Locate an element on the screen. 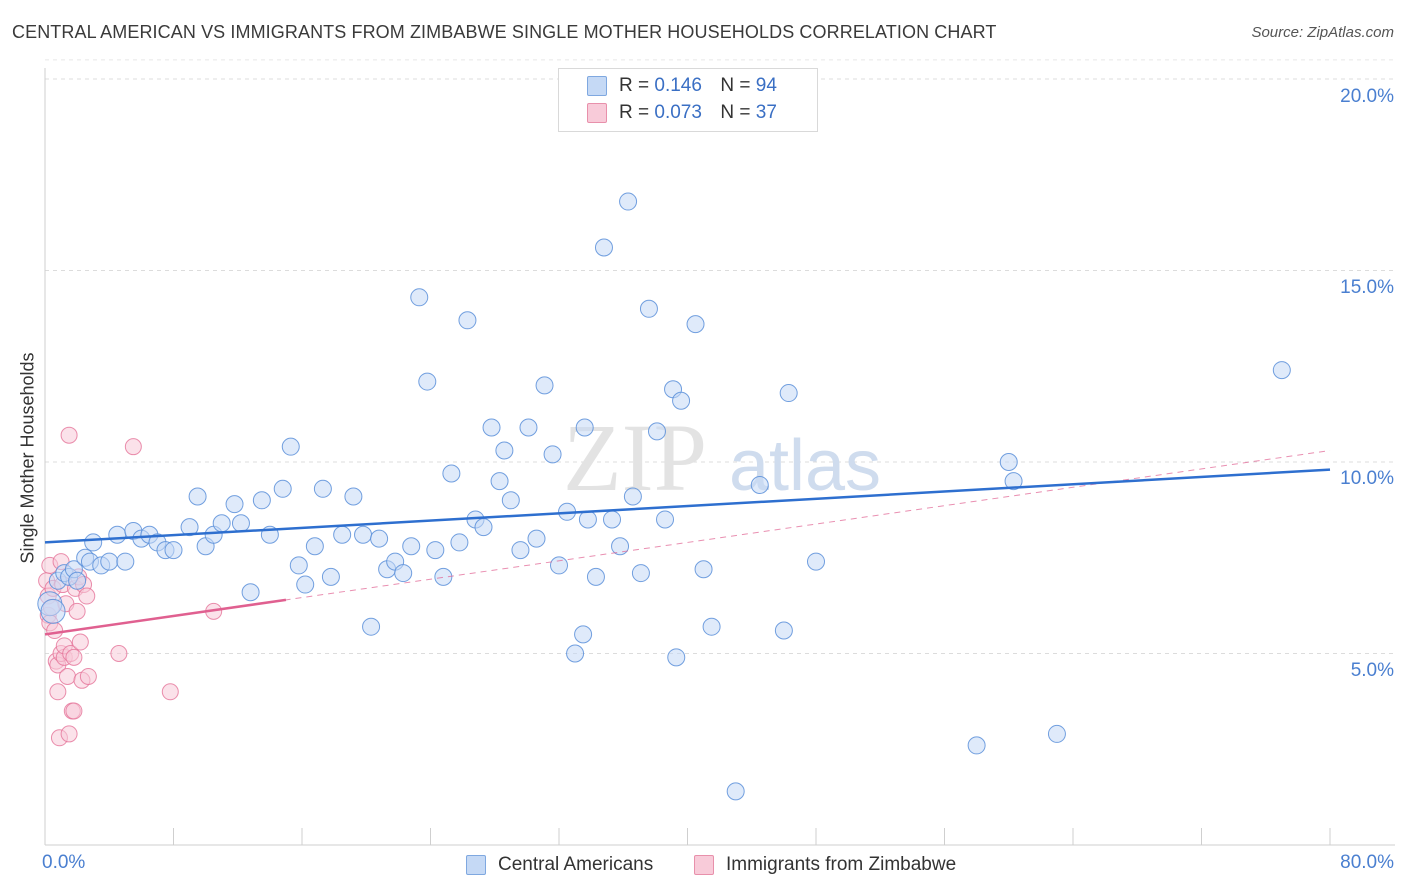 This screenshot has height=892, width=1406. y-tick-5: 5.0% is located at coordinates (1372, 670).